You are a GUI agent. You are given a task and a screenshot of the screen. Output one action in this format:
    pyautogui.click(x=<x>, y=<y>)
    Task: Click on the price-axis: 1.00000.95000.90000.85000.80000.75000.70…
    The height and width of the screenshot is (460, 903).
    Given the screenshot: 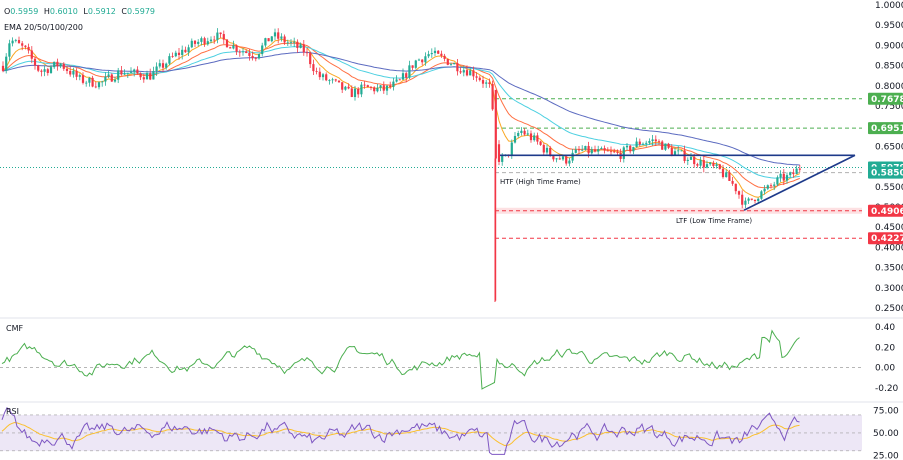 What is the action you would take?
    pyautogui.click(x=889, y=157)
    